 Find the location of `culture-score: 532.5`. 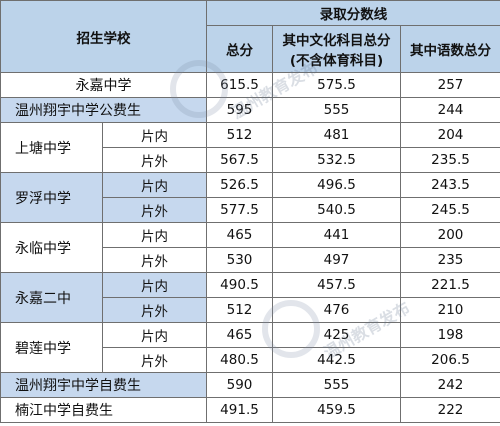

culture-score: 532.5 is located at coordinates (336, 160).